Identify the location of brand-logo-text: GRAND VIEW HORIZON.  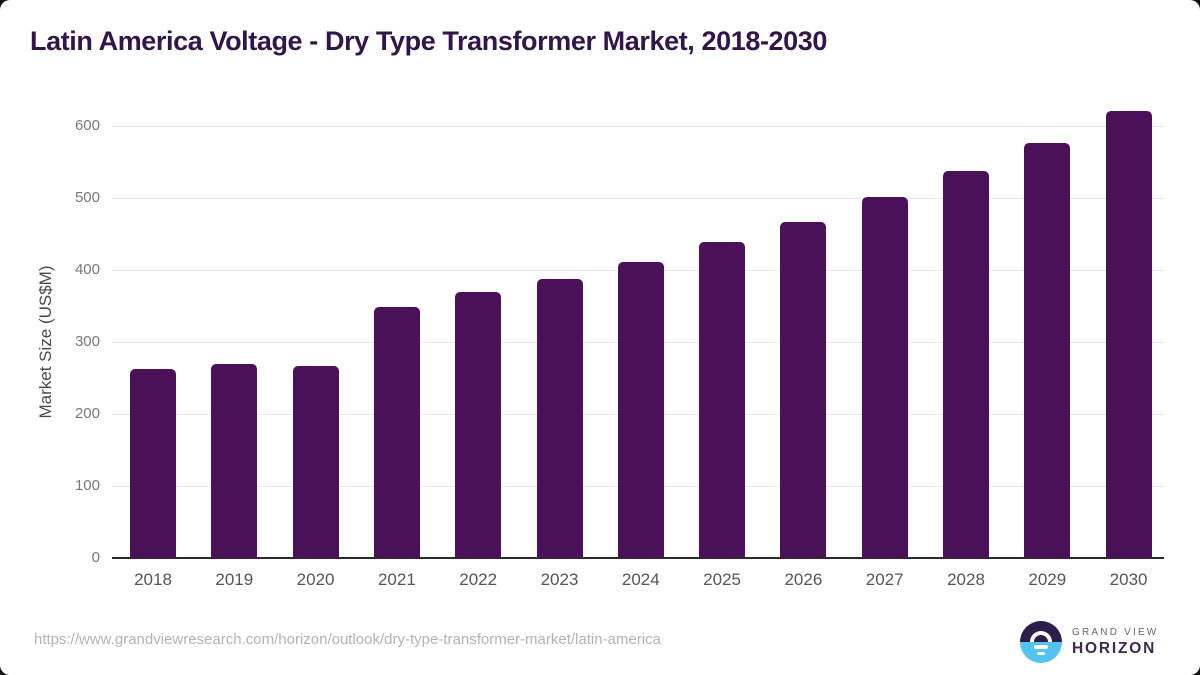
(1115, 642).